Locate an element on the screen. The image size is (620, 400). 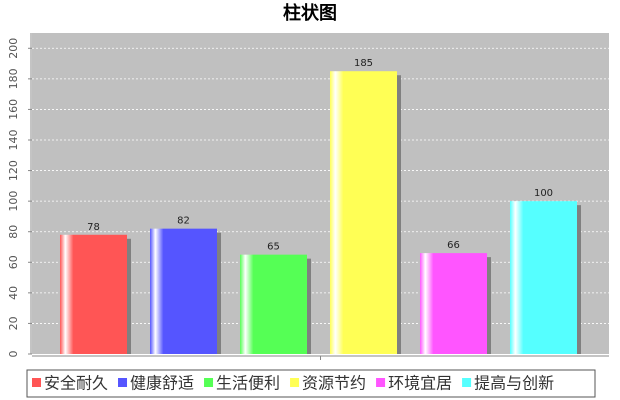
y-tick-label: 180 is located at coordinates (13, 78).